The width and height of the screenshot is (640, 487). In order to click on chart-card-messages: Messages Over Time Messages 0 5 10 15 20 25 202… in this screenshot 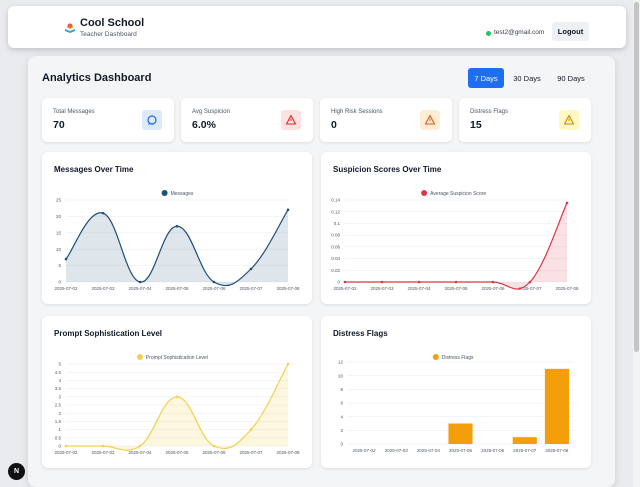, I will do `click(177, 228)`.